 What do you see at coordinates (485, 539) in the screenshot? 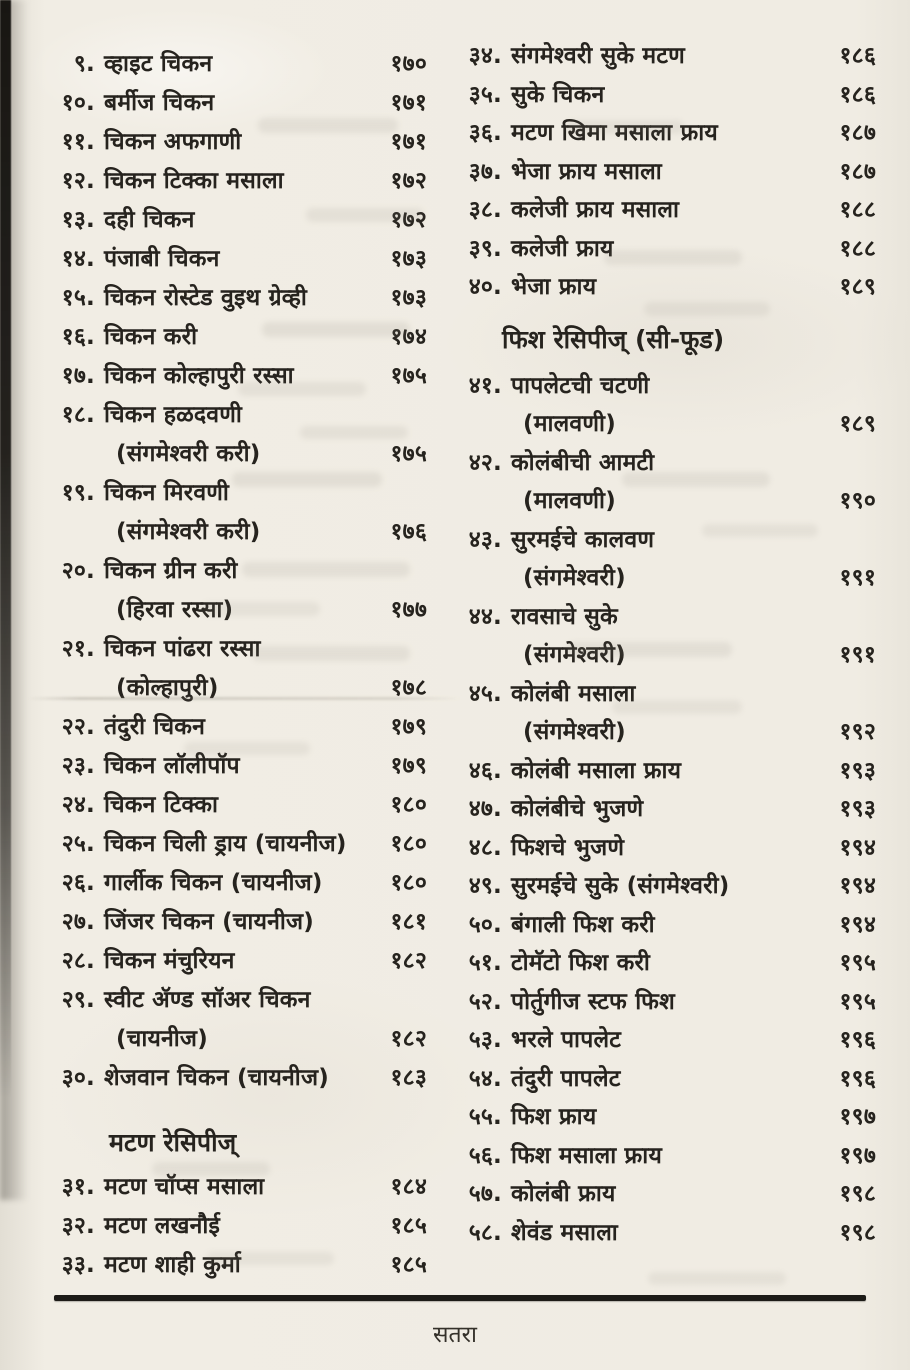
I see `entry-number: ४३.` at bounding box center [485, 539].